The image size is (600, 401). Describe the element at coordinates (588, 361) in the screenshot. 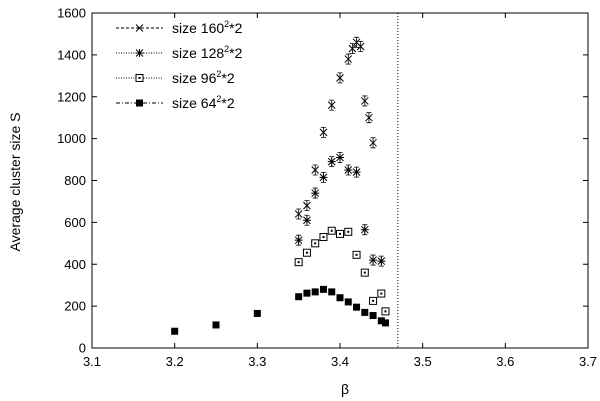

I see `x-tick-label: 3.7` at that location.